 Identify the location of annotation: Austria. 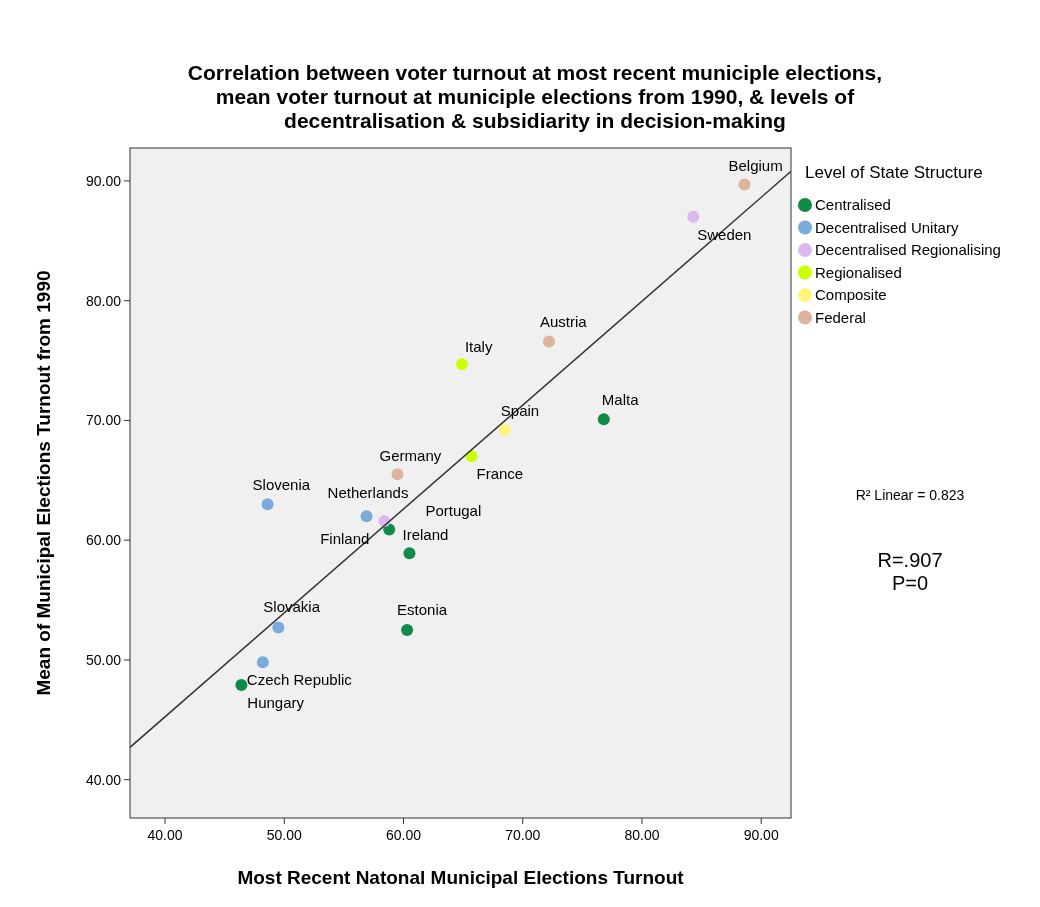
(563, 322).